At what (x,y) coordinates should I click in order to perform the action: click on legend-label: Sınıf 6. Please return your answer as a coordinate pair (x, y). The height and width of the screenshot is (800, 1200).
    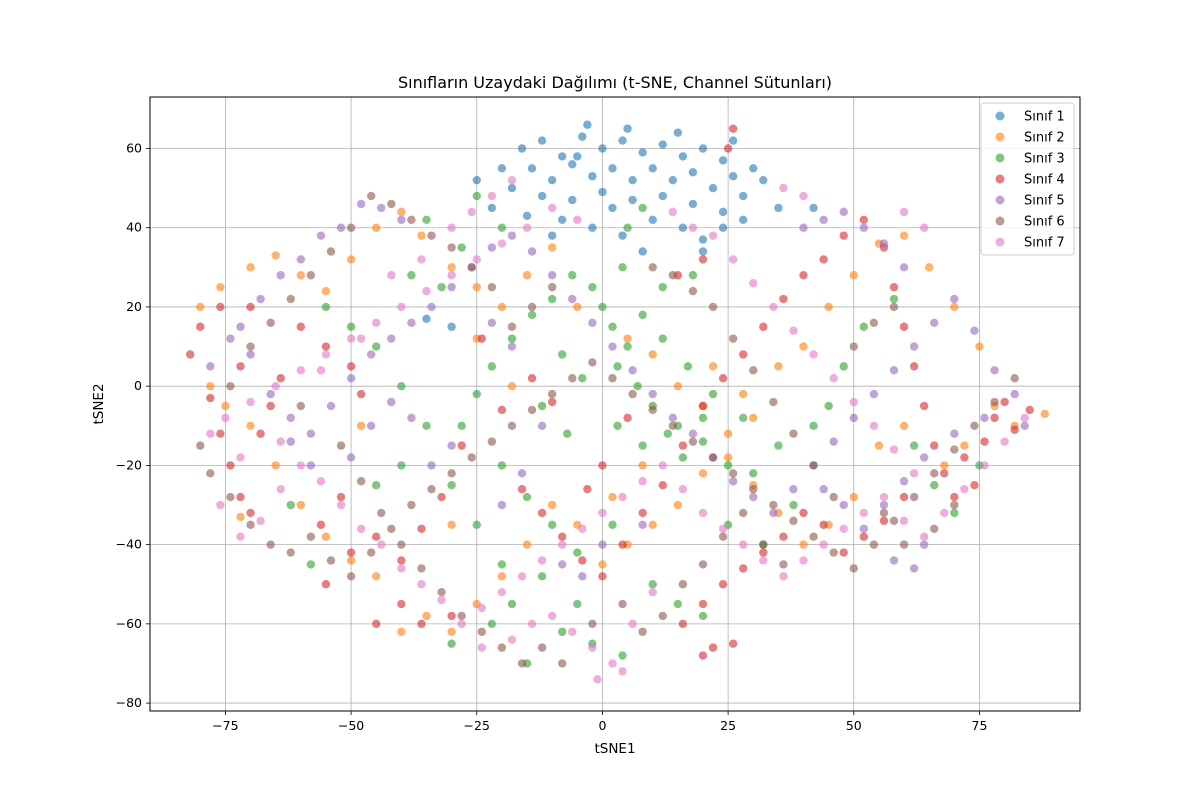
    Looking at the image, I should click on (1044, 222).